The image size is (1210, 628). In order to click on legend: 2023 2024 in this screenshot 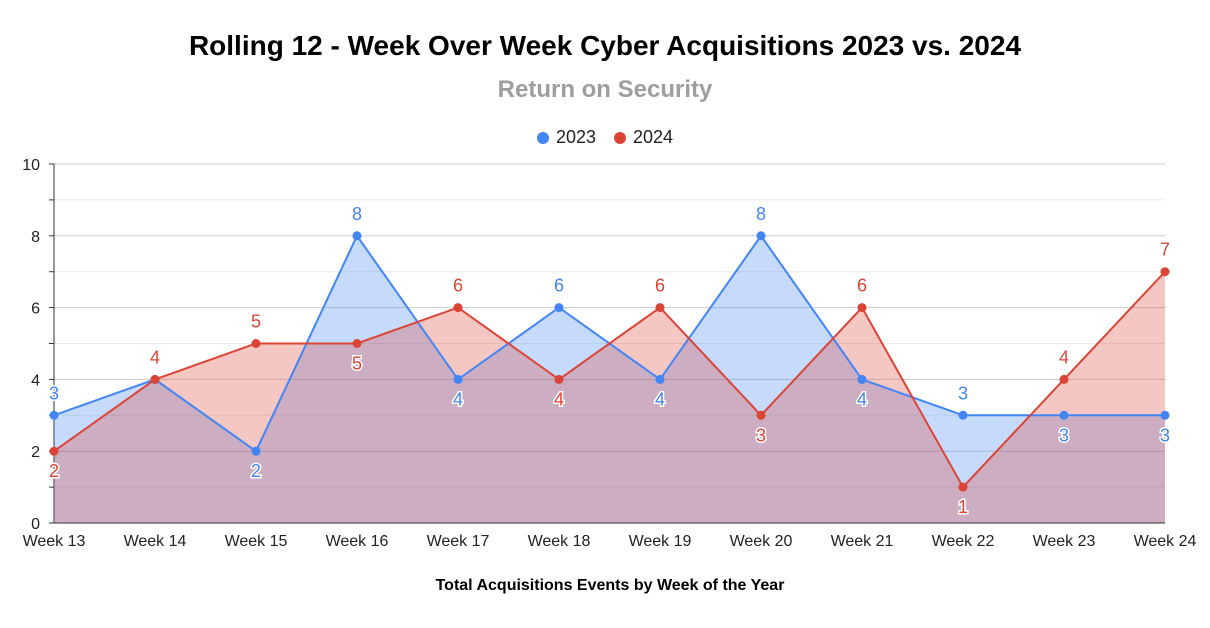, I will do `click(605, 137)`.